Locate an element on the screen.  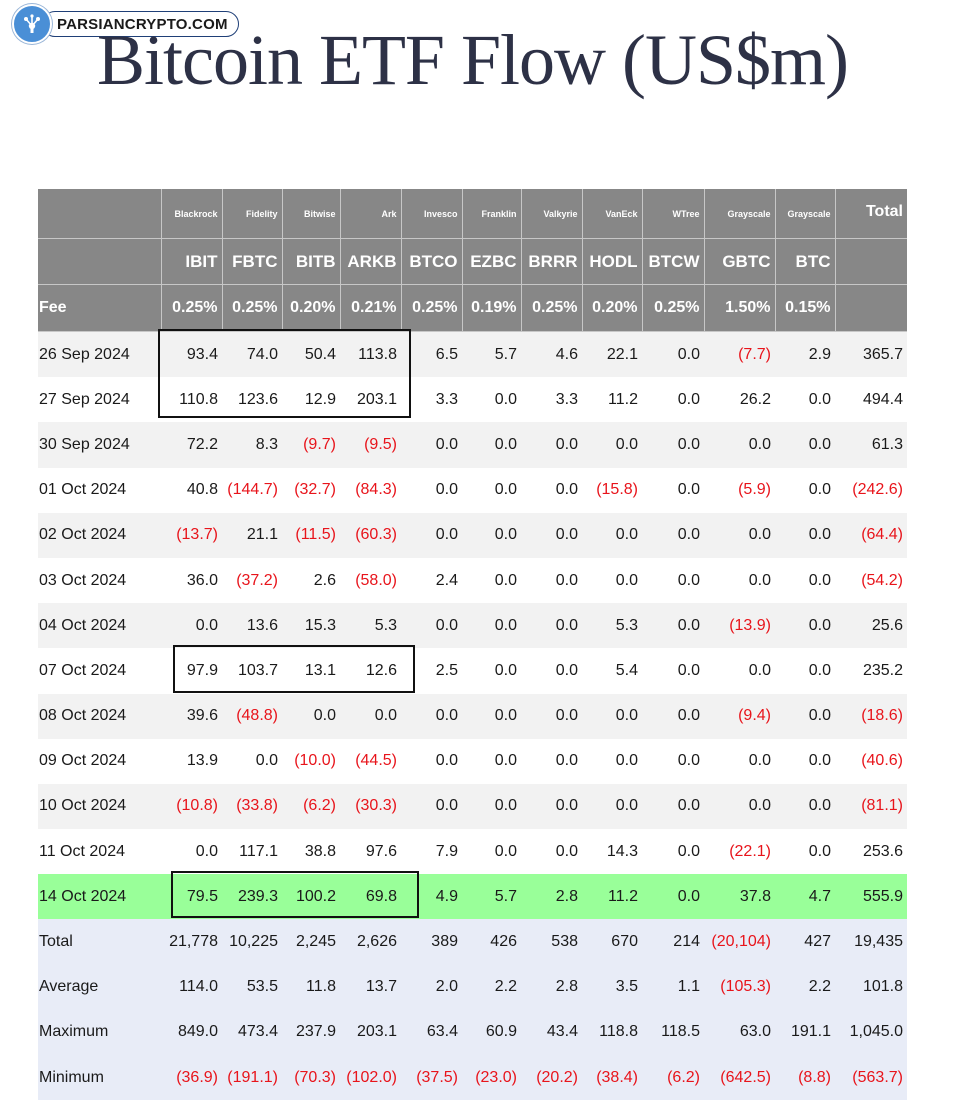
summary-cell: 10,225 is located at coordinates (252, 942).